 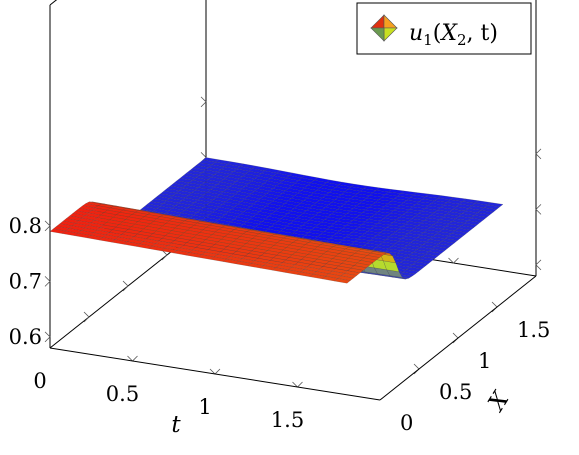 What do you see at coordinates (39, 381) in the screenshot?
I see `tick-label-t: 0` at bounding box center [39, 381].